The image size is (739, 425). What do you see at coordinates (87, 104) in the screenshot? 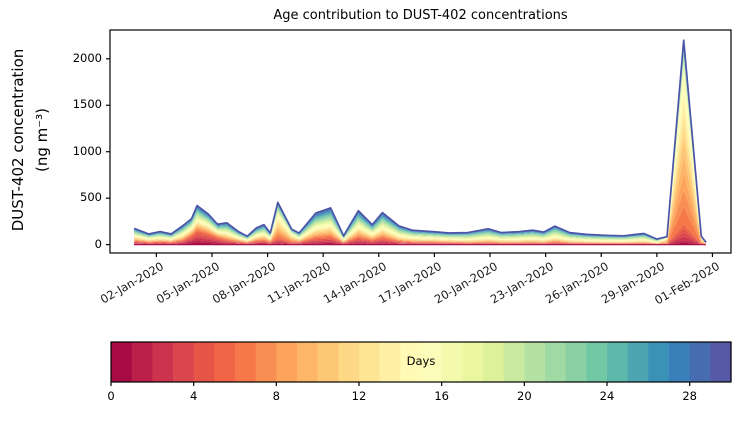
I see `y-tick-label: 1500` at bounding box center [87, 104].